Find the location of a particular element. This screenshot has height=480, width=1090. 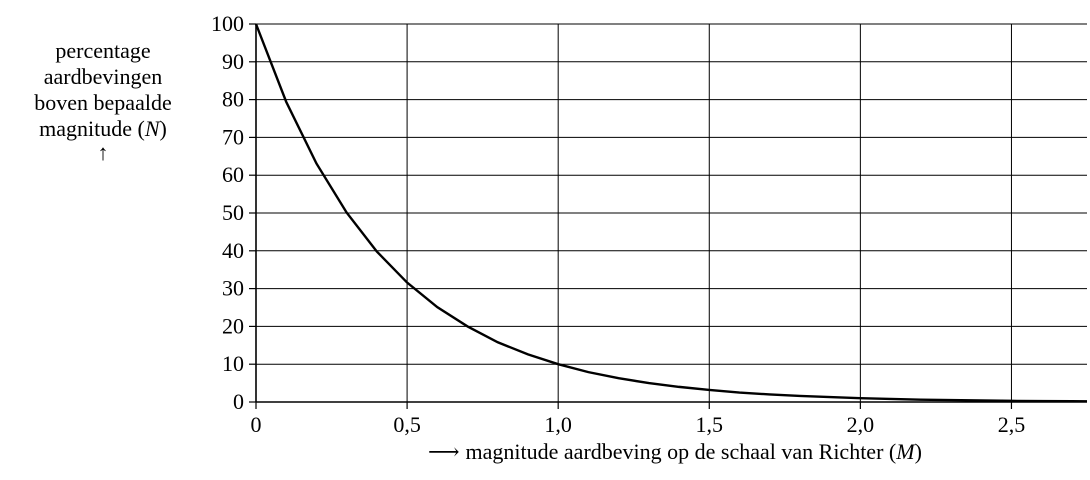

y-tick-label: 50 is located at coordinates (233, 212).